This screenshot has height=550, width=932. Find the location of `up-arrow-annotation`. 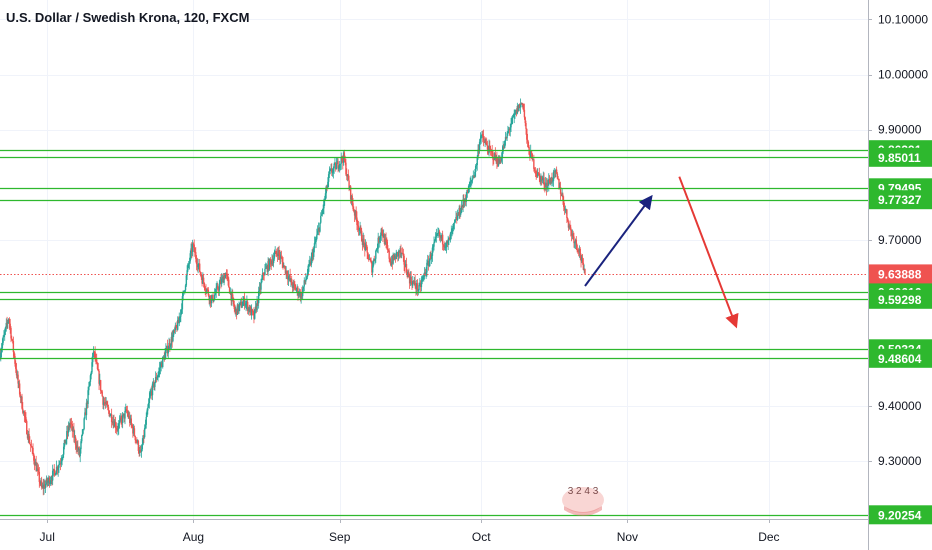

up-arrow-annotation is located at coordinates (618, 240).